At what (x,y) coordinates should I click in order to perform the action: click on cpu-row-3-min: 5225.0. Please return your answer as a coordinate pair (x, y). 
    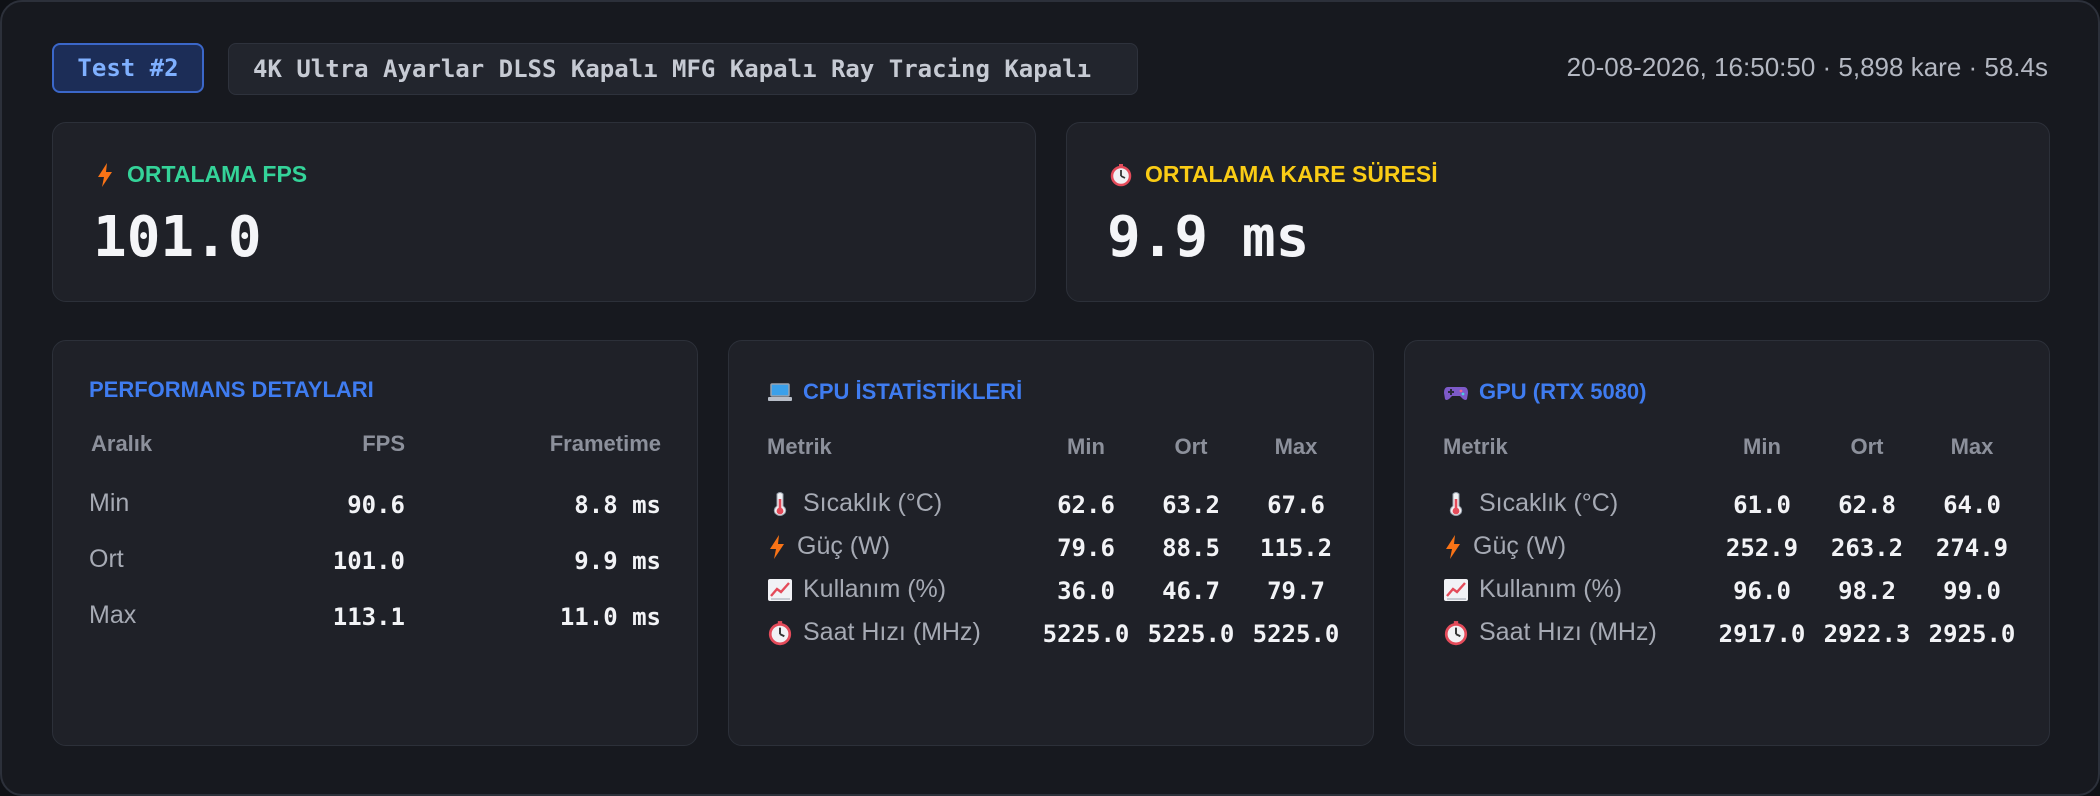
    Looking at the image, I should click on (1086, 634).